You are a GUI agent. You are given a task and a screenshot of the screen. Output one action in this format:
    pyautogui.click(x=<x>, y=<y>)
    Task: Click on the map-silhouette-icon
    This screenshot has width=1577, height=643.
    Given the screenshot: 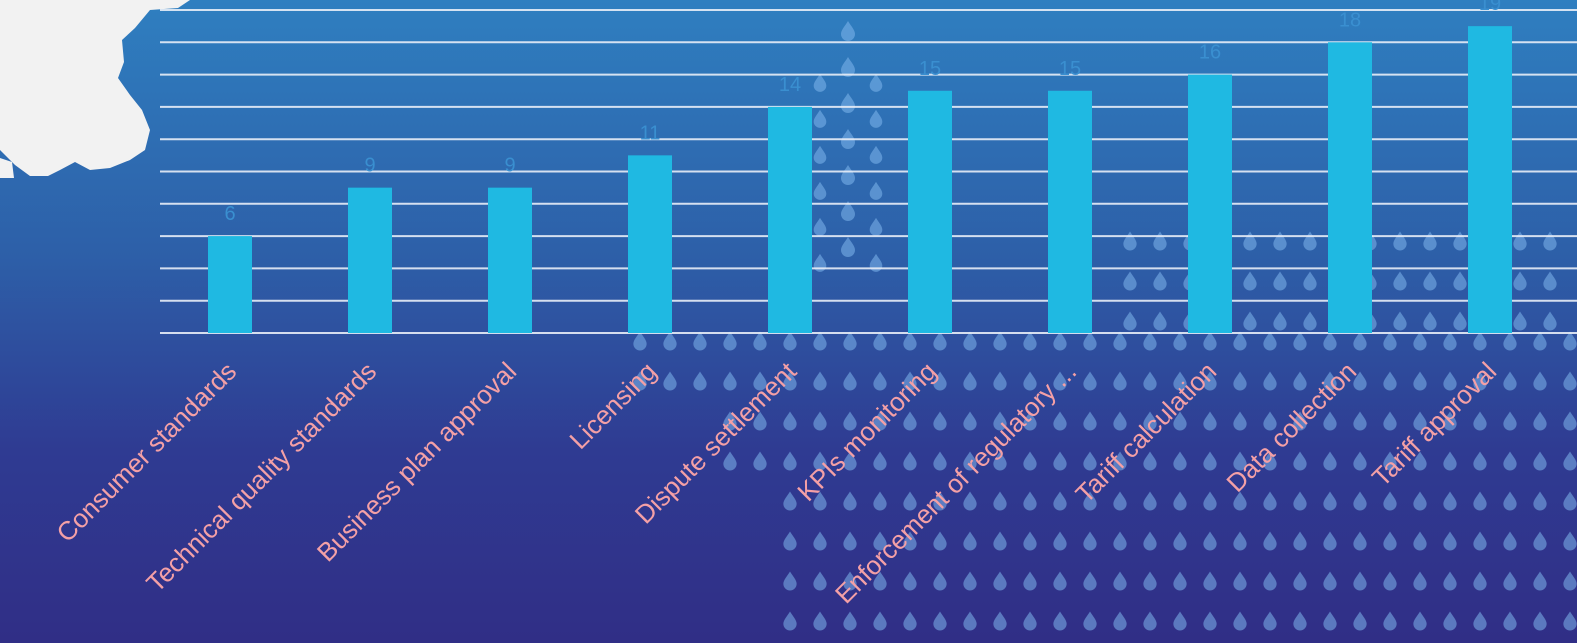 What is the action you would take?
    pyautogui.click(x=95, y=88)
    